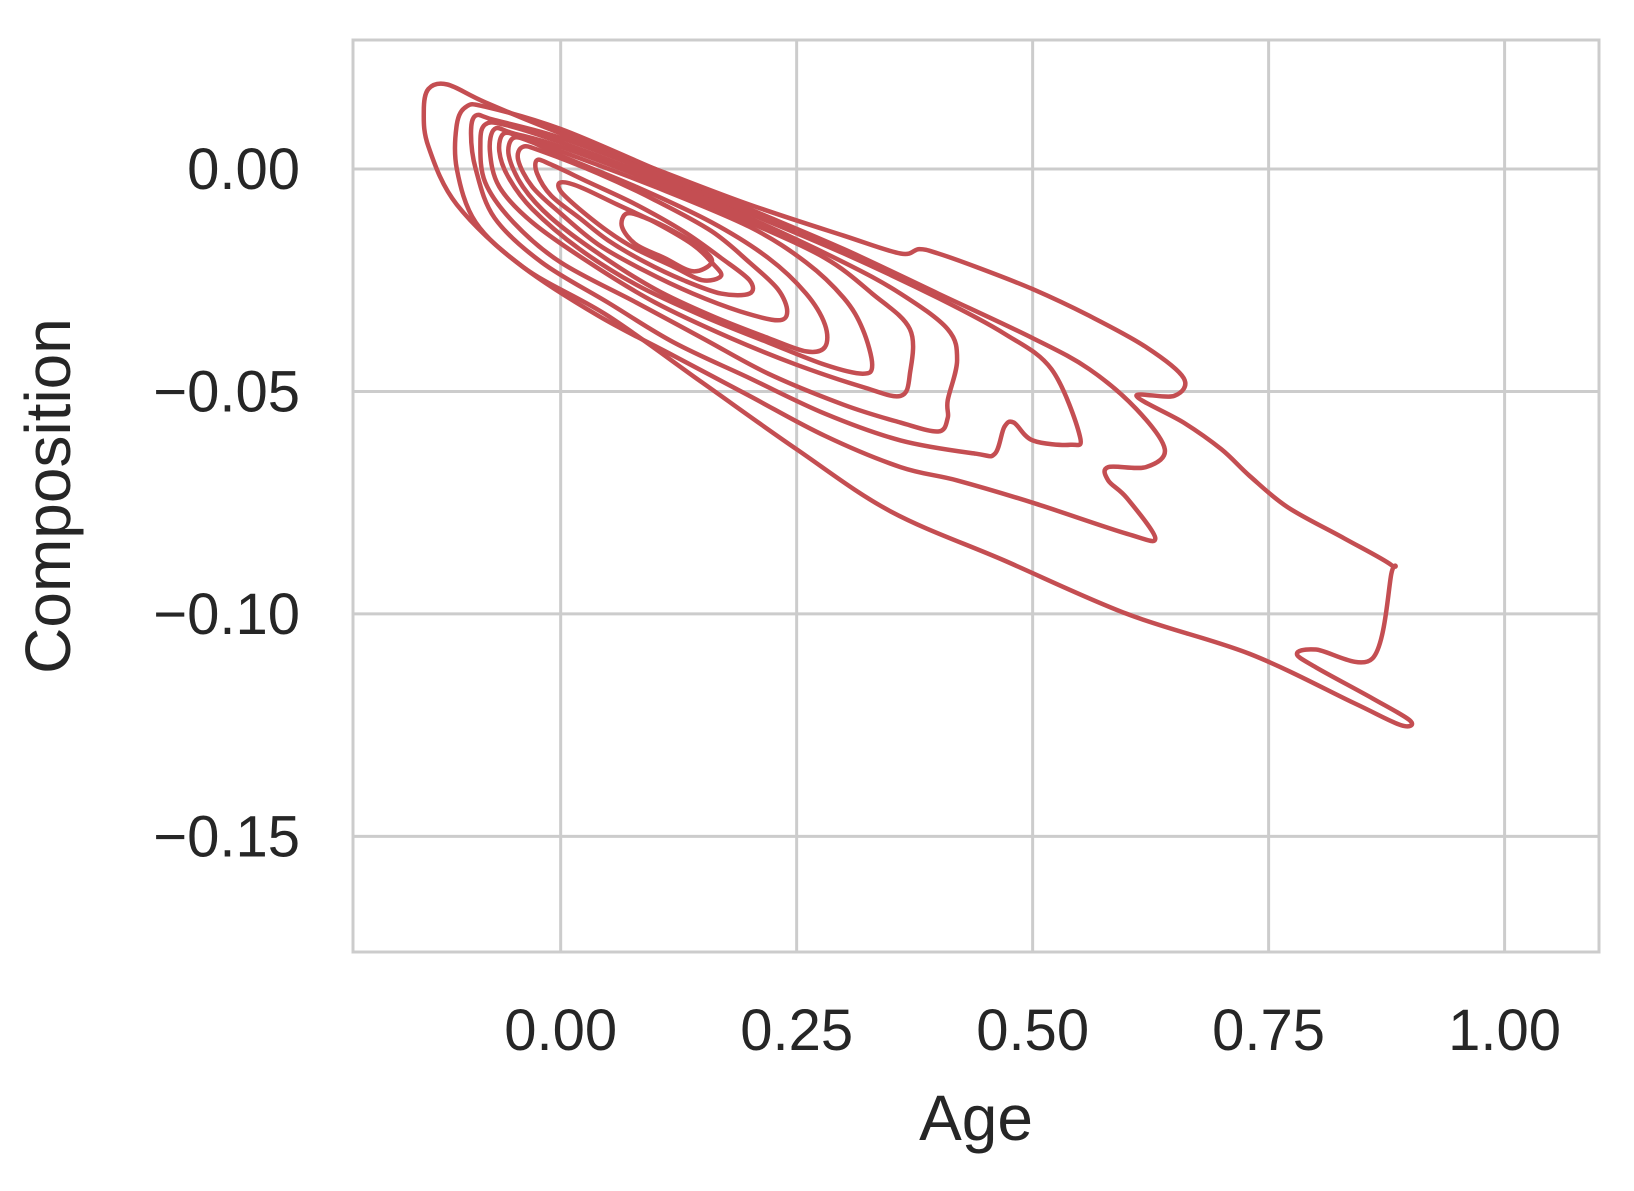 The height and width of the screenshot is (1191, 1634). I want to click on y-tick-label: −0.10, so click(226, 614).